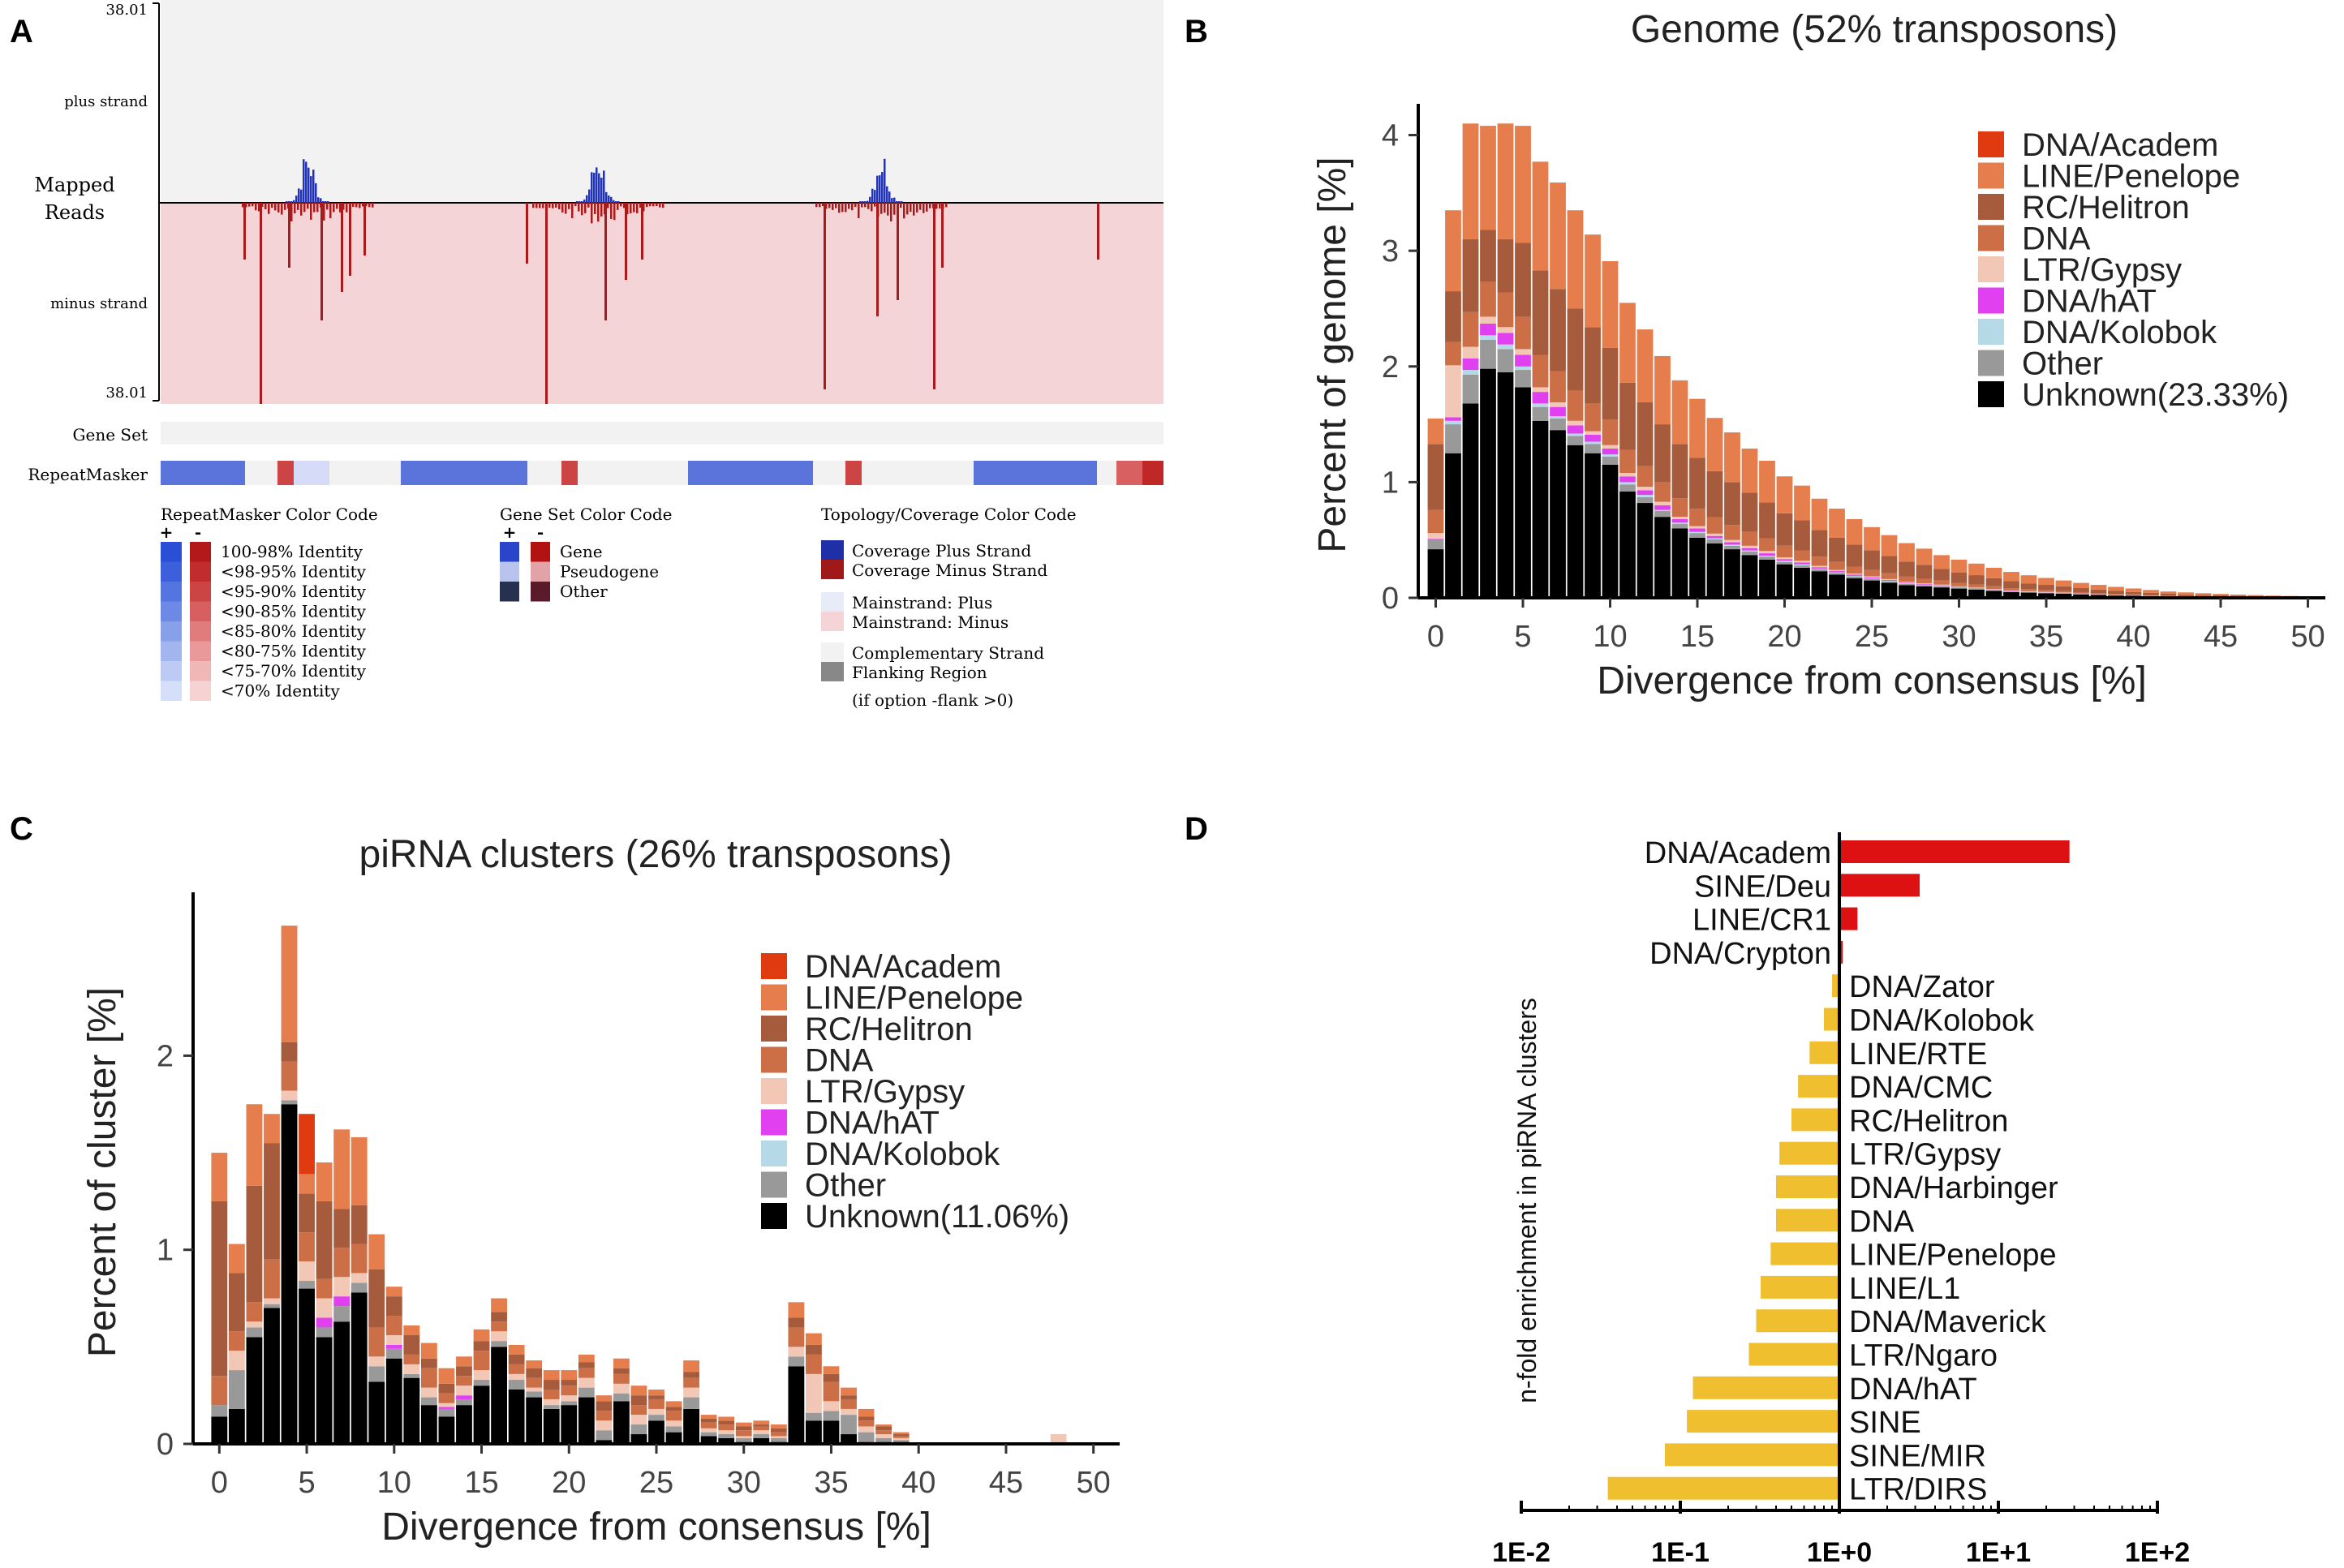 This screenshot has width=2344, height=1568. What do you see at coordinates (540, 571) in the screenshot?
I see `legend-gene-swatch-minus` at bounding box center [540, 571].